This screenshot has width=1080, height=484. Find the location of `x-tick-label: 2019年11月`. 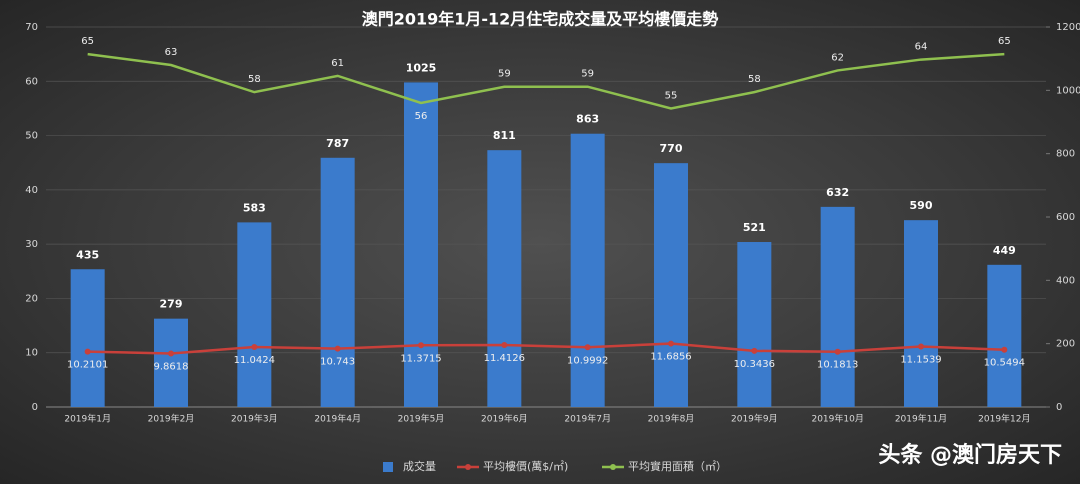

x-tick-label: 2019年11月 is located at coordinates (921, 419).